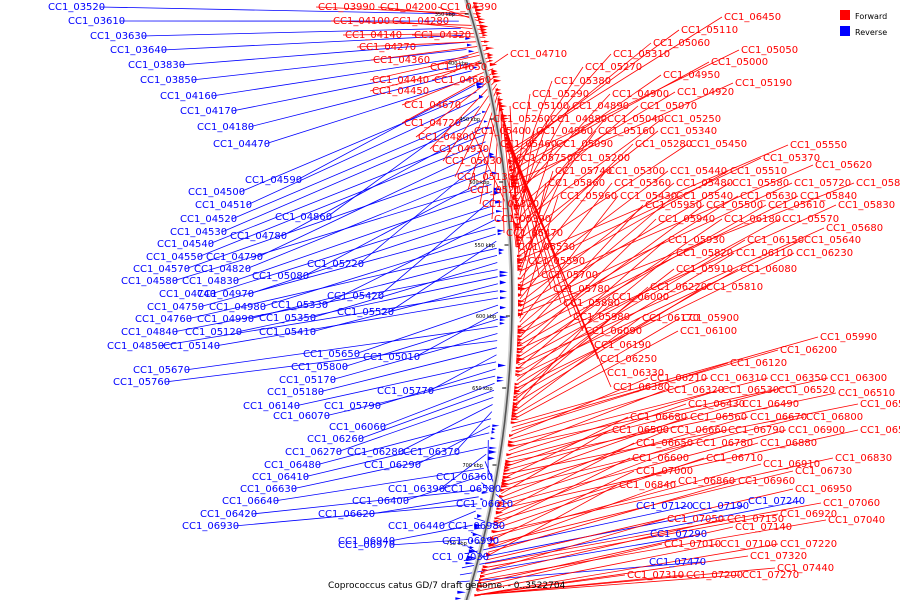 The image size is (900, 600). Describe the element at coordinates (720, 506) in the screenshot. I see `reverse-gene-label: CC1_07190` at that location.